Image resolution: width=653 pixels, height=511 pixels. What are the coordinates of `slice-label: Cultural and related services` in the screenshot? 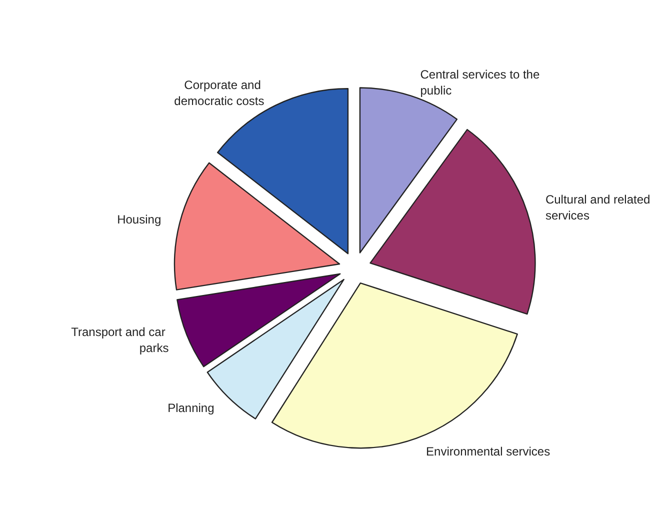 It's located at (599, 207).